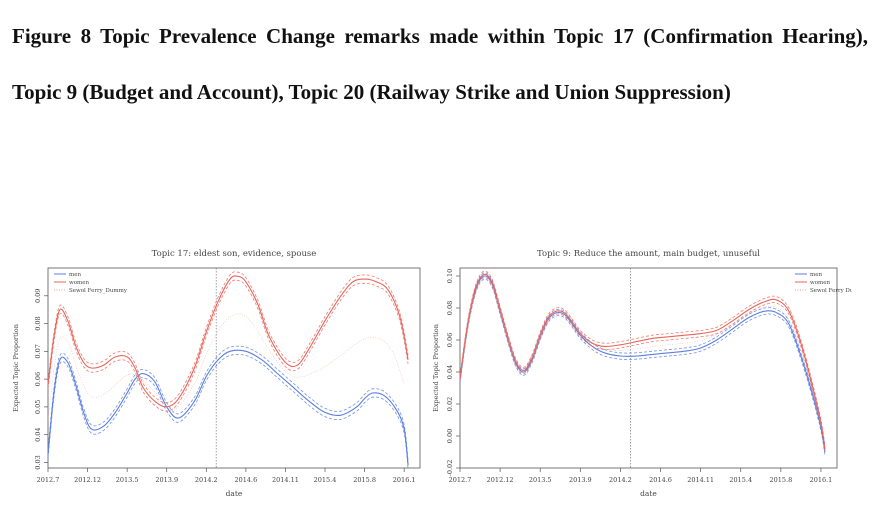  What do you see at coordinates (38, 351) in the screenshot?
I see `y-tick-label: 0.07` at bounding box center [38, 351].